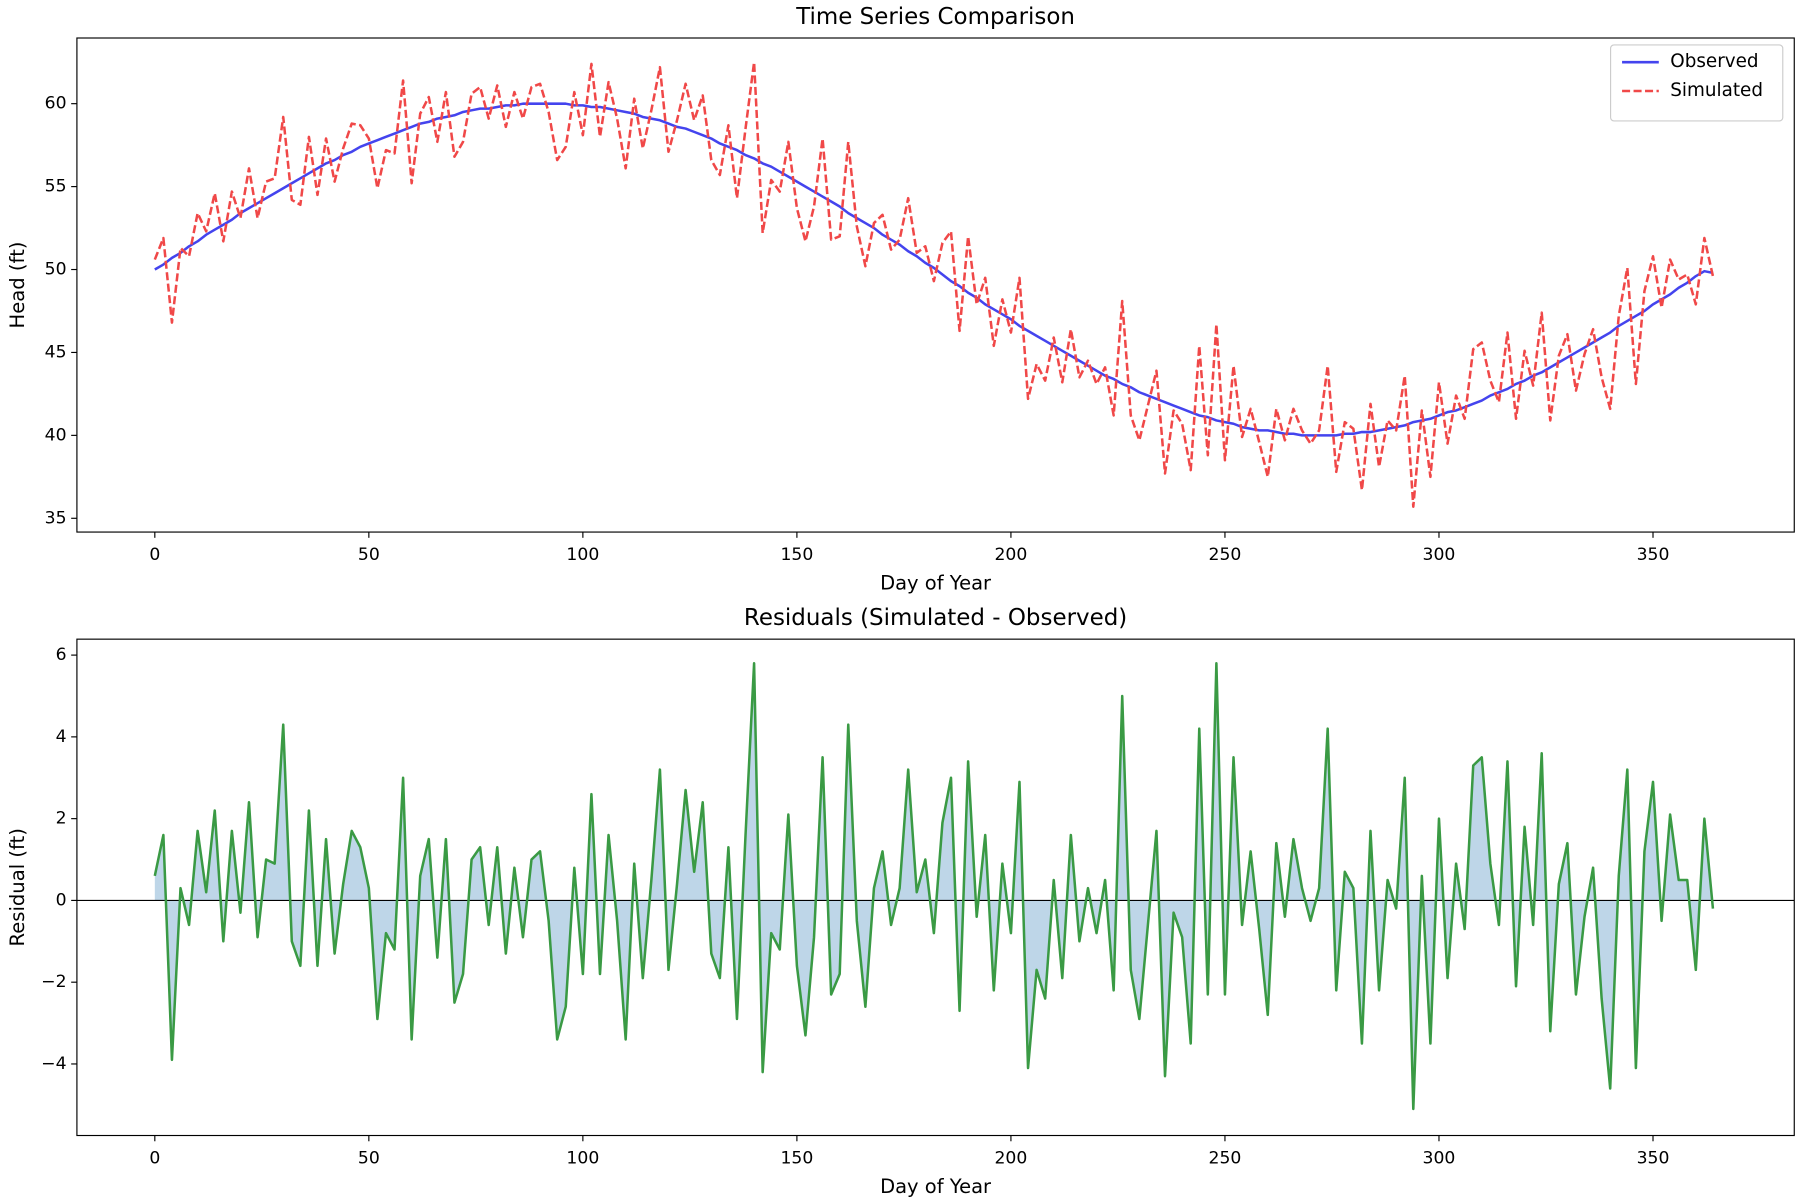 The image size is (1800, 1200). I want to click on y-tick-label: −4, so click(53, 1064).